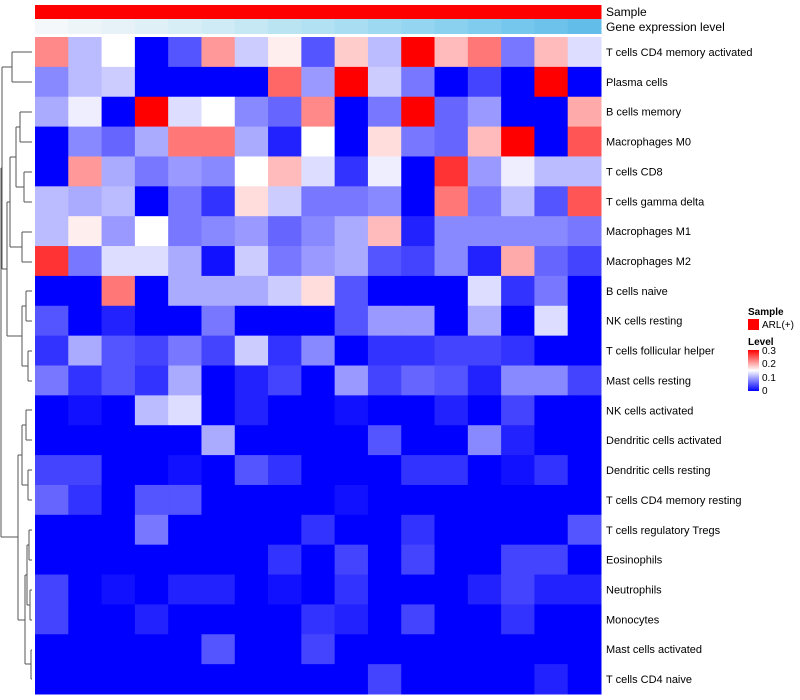 Image resolution: width=800 pixels, height=700 pixels. I want to click on row-label: NK cells activated, so click(649, 411).